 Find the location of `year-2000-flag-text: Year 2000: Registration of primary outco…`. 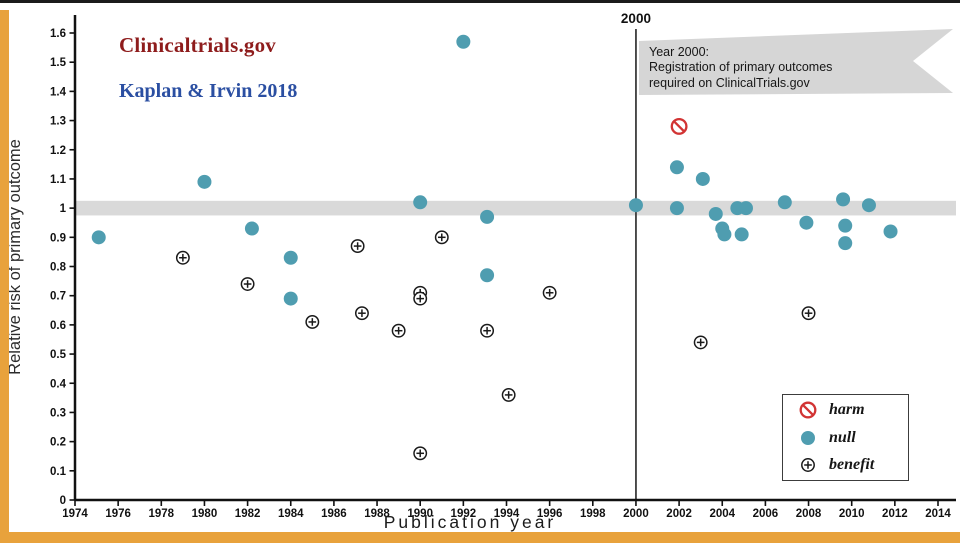

year-2000-flag-text: Year 2000: Registration of primary outco… is located at coordinates (740, 68).